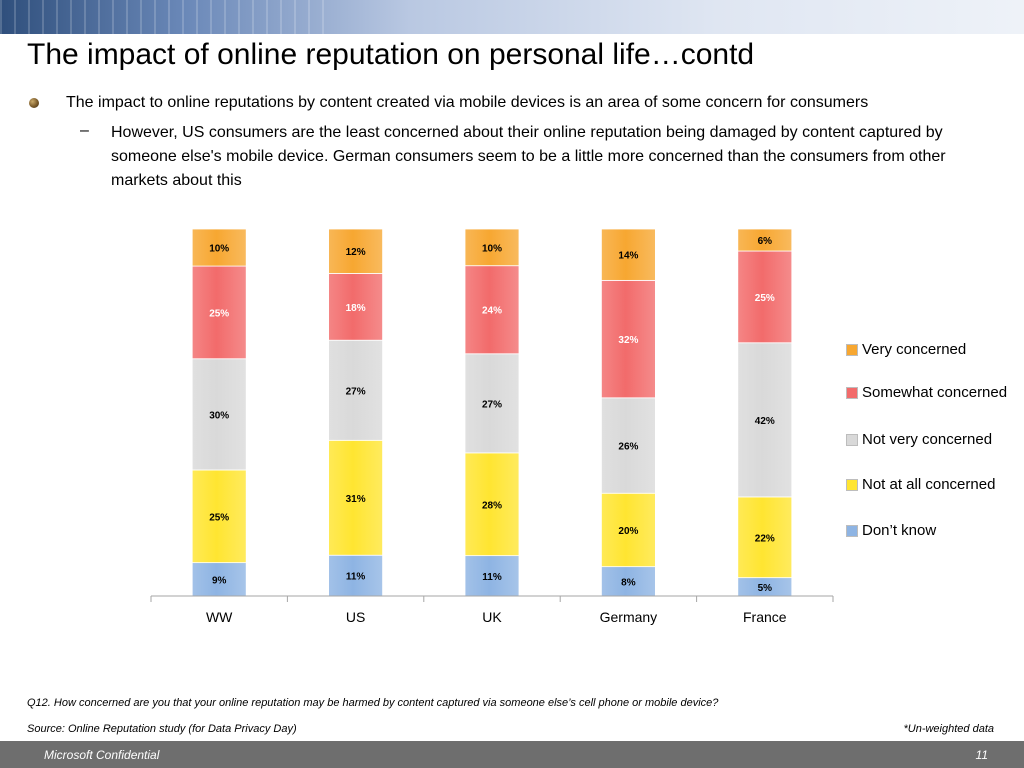  I want to click on footer-confidential: Microsoft Confidential, so click(102, 755).